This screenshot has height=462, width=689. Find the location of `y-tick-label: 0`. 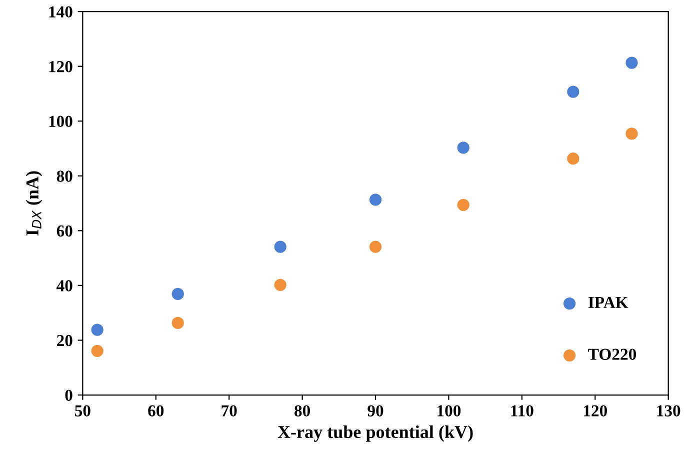

y-tick-label: 0 is located at coordinates (68, 395).